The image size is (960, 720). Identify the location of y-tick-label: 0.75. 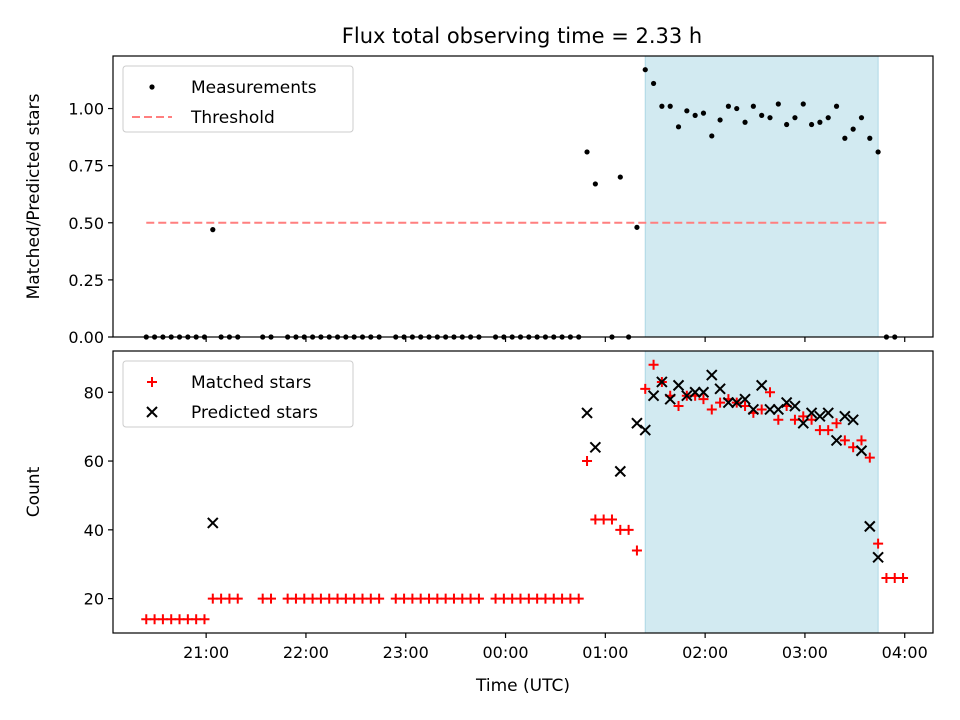
(86, 166).